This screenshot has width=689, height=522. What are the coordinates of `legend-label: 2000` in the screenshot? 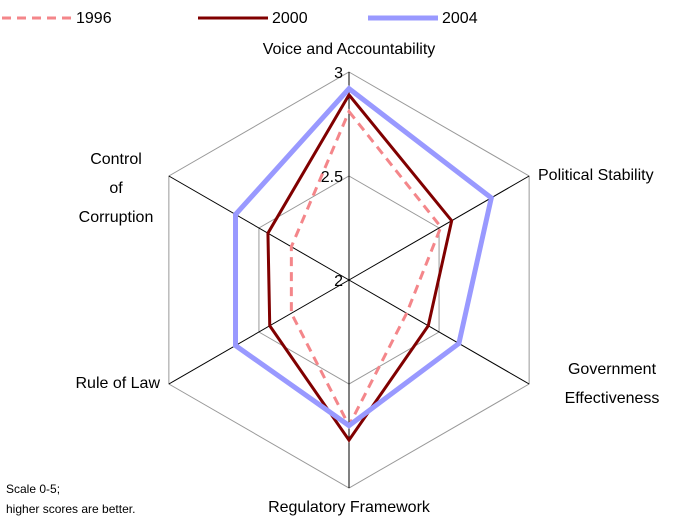 It's located at (290, 18).